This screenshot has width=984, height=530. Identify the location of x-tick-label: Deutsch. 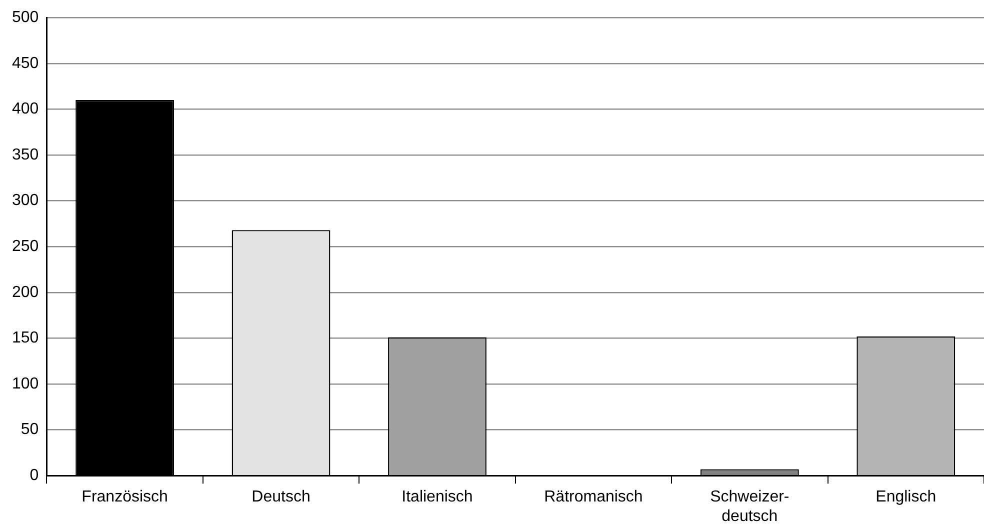
(281, 497).